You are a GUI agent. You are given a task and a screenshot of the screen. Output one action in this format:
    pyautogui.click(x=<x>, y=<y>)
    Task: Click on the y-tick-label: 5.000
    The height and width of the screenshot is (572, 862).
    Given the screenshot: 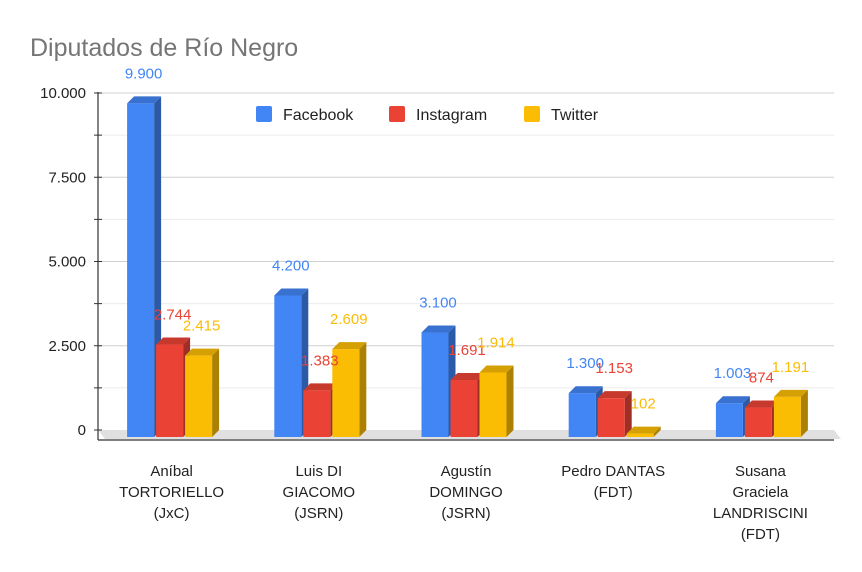 What is the action you would take?
    pyautogui.click(x=67, y=262)
    